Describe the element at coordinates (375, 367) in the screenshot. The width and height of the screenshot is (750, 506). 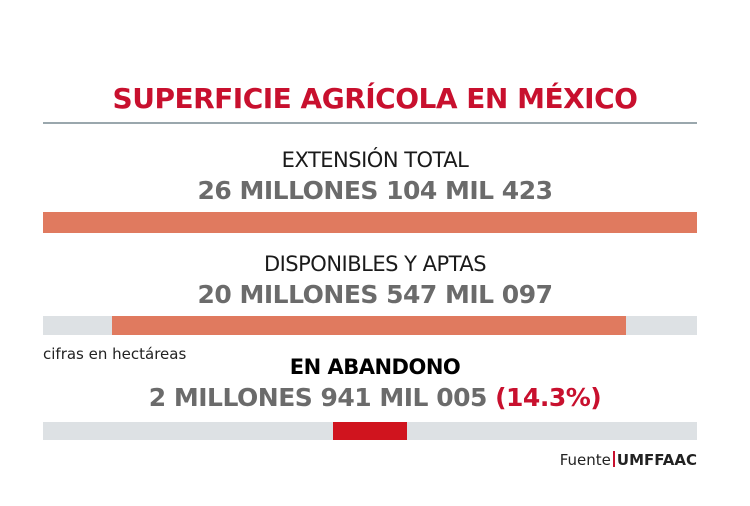
I see `abandoned-label: EN ABANDONO` at that location.